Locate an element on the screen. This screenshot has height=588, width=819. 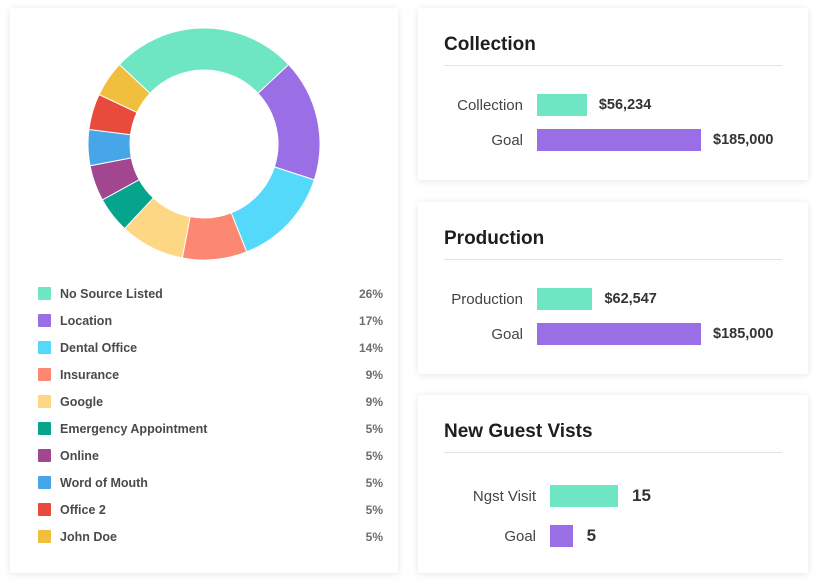
legend-label: Word of Mouth is located at coordinates (104, 482).